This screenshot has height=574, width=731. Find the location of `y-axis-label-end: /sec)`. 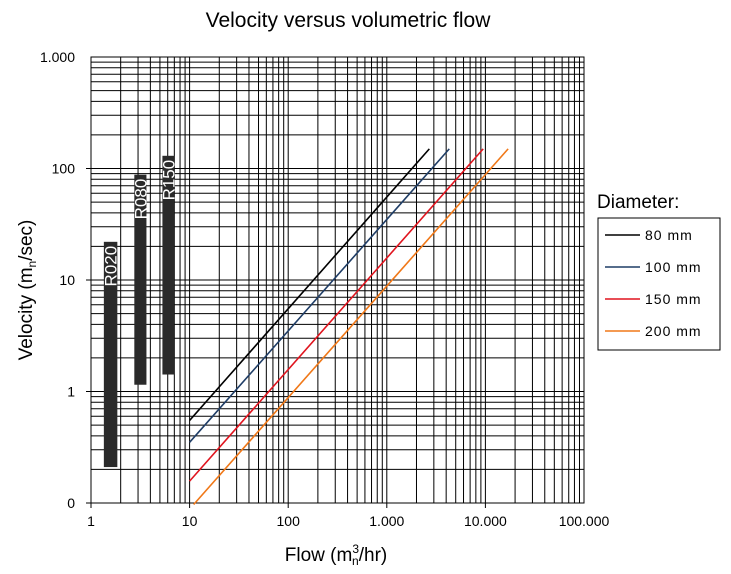

y-axis-label-end: /sec) is located at coordinates (26, 240).